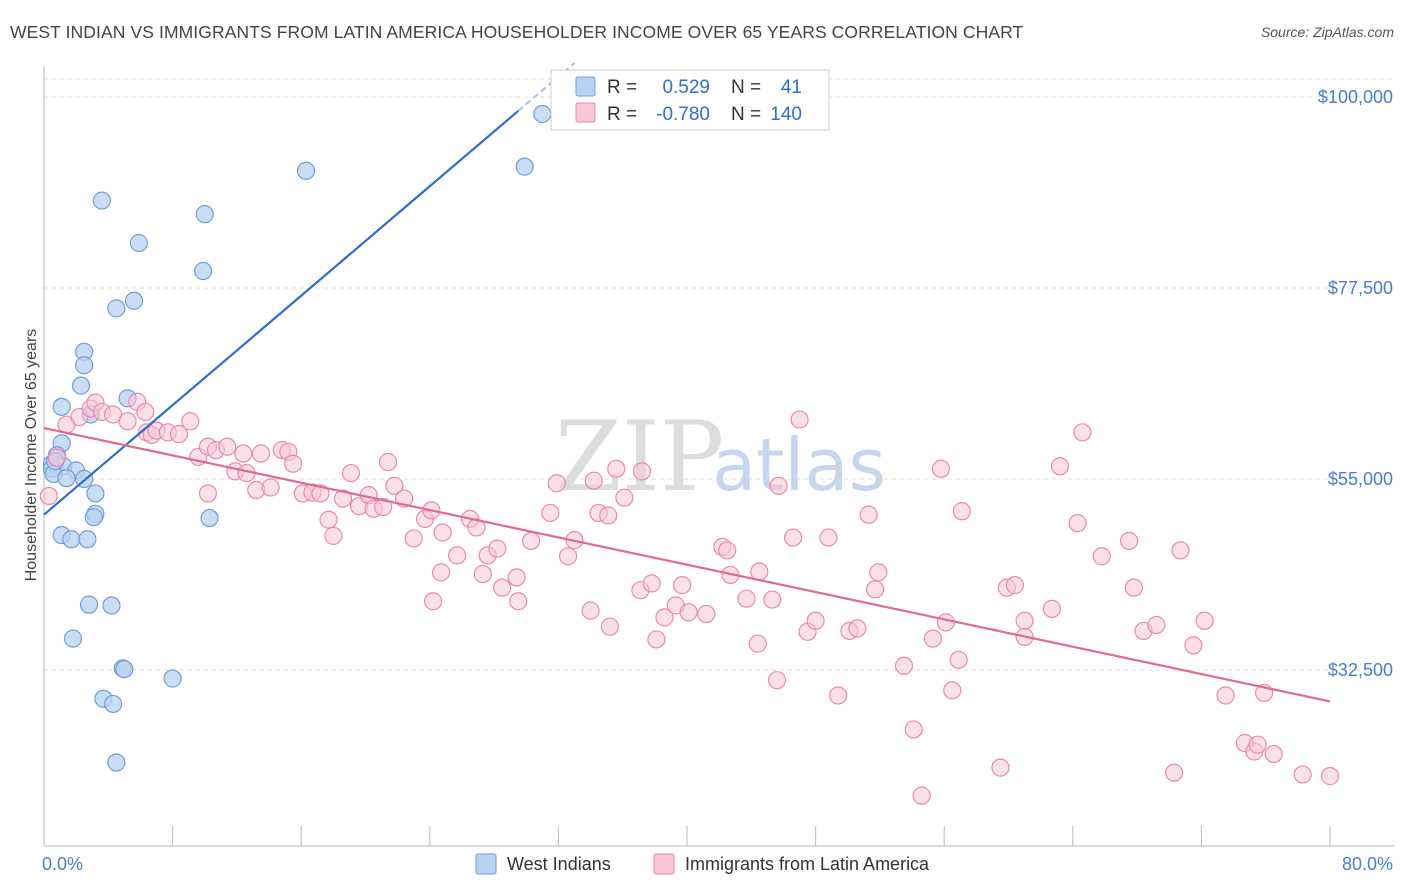 This screenshot has width=1406, height=892. What do you see at coordinates (664, 864) in the screenshot?
I see `bottom-legend-swatch-latin-america` at bounding box center [664, 864].